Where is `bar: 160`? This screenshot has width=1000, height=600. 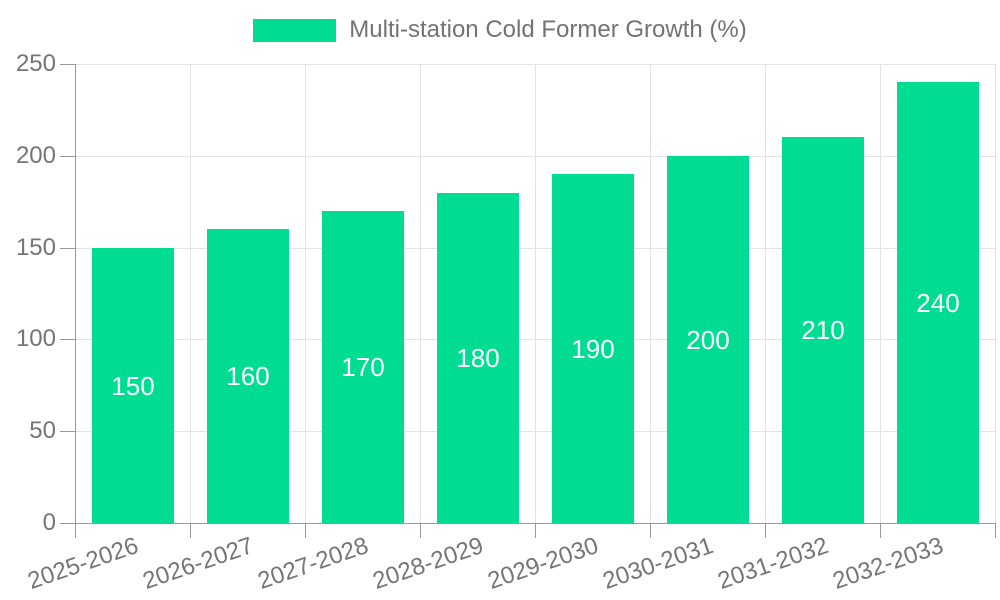 bar: 160 is located at coordinates (248, 376).